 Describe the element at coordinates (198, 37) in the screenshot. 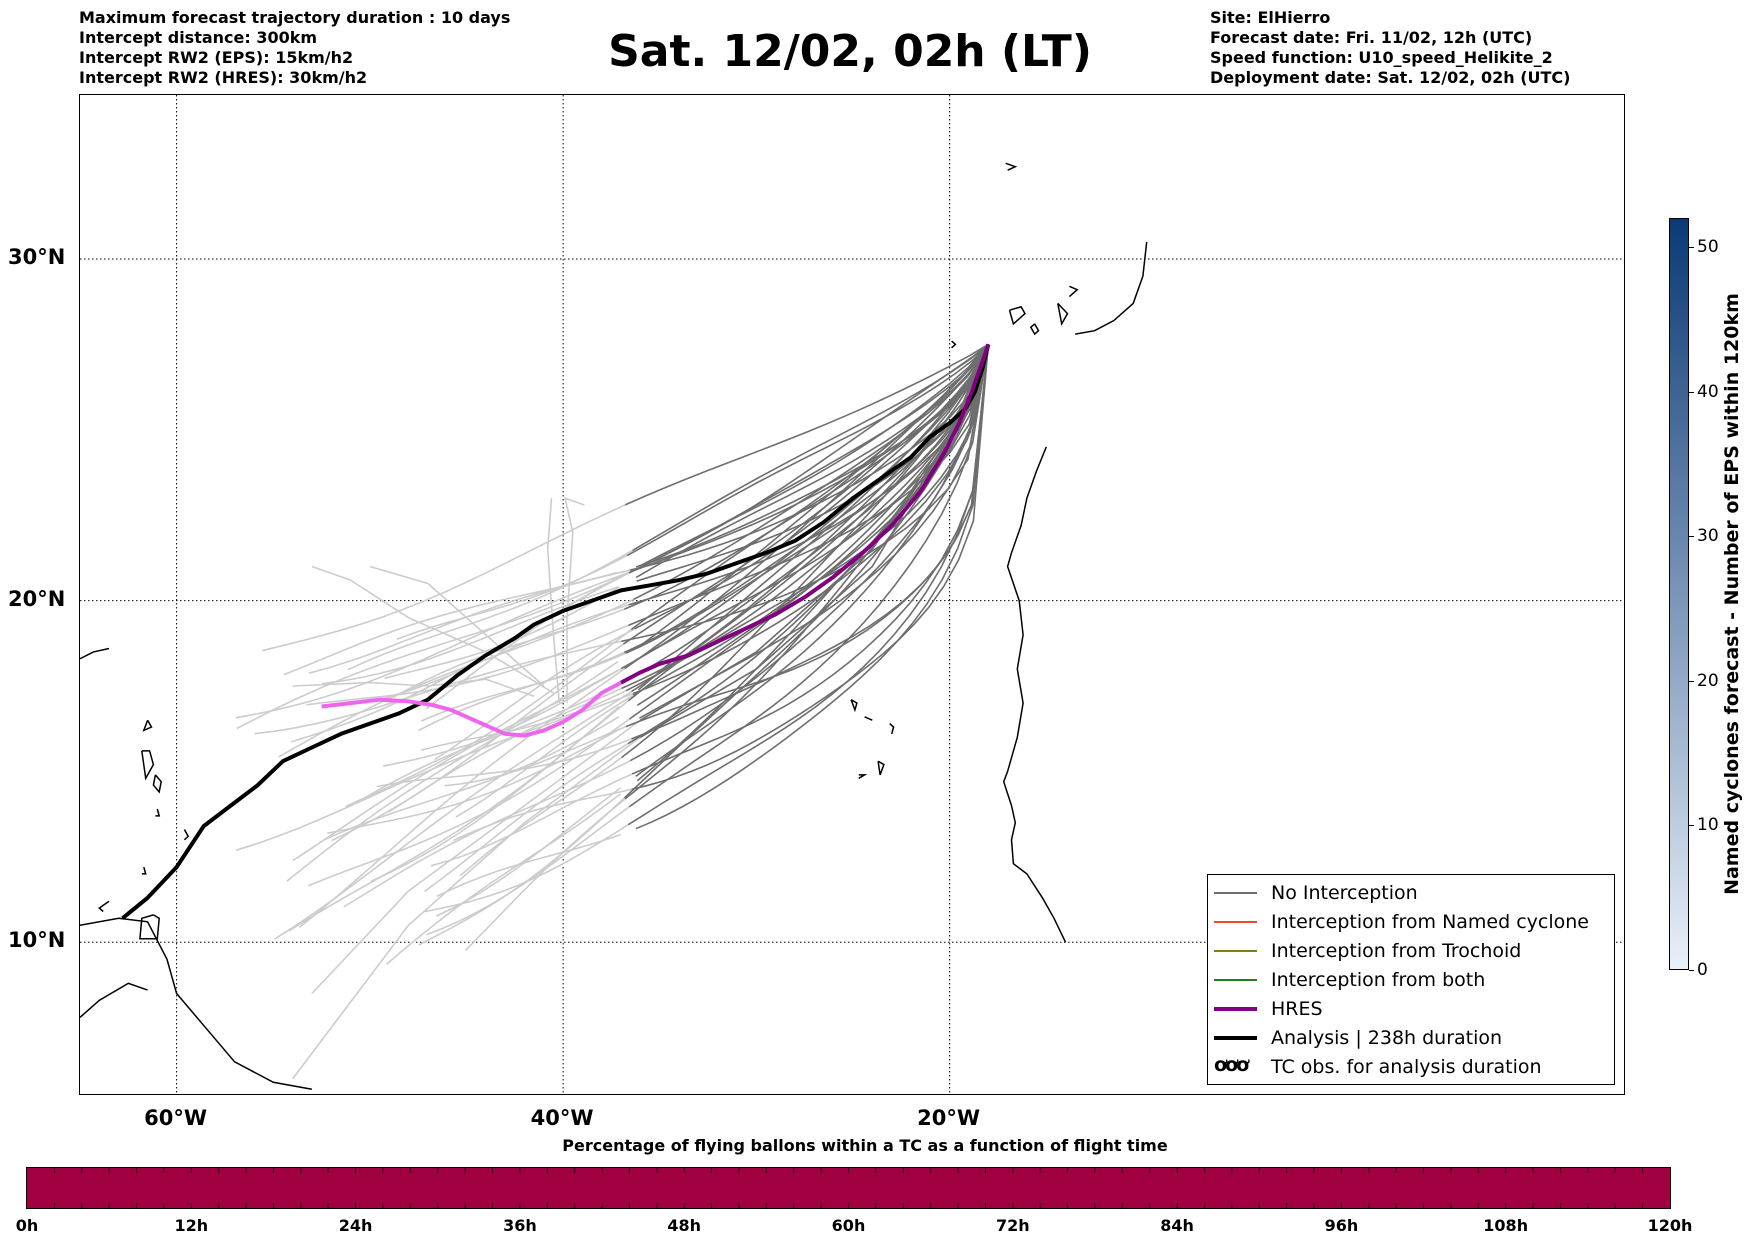

I see `header-intercept-distance: Intercept distance: 300km` at that location.